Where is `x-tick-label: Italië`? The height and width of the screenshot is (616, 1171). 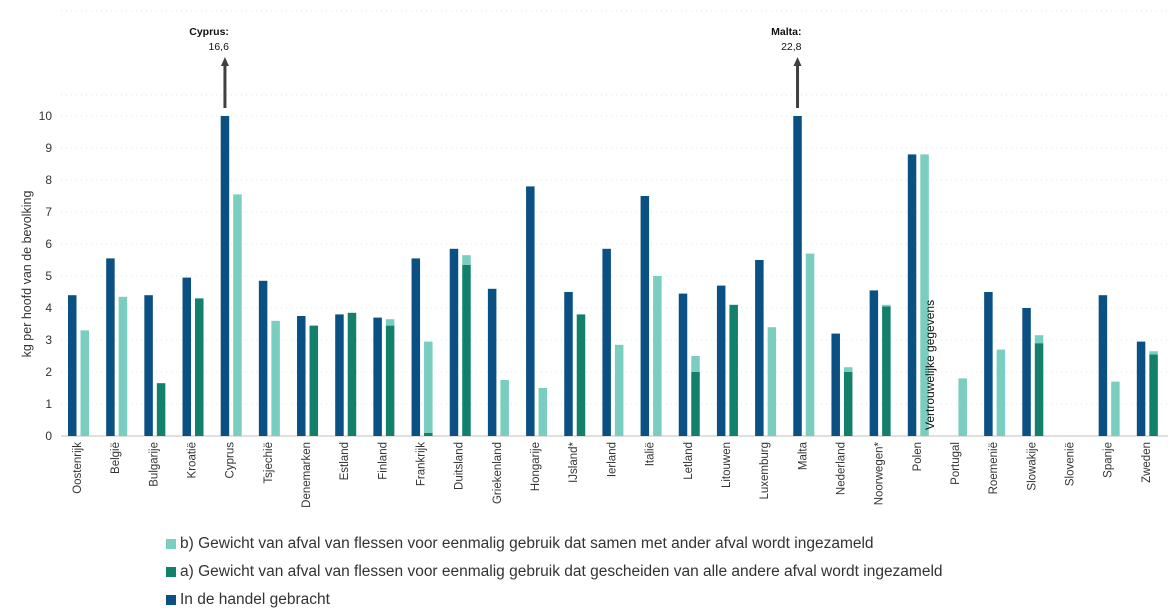
x-tick-label: Italië is located at coordinates (651, 454).